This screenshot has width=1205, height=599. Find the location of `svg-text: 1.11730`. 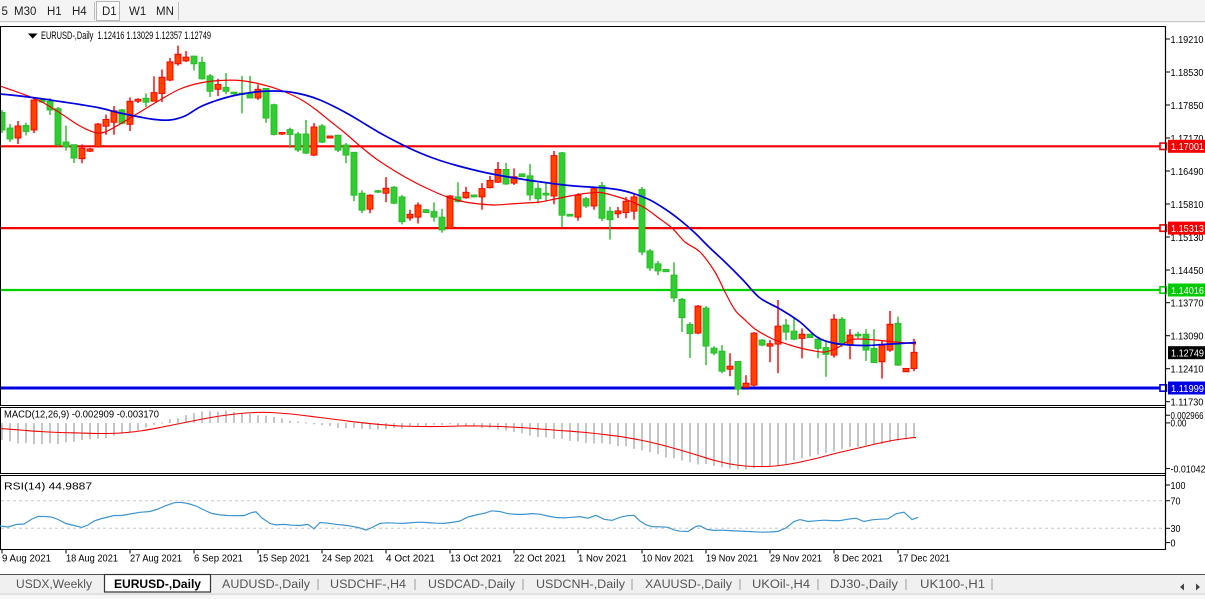

svg-text: 1.11730 is located at coordinates (1187, 403).